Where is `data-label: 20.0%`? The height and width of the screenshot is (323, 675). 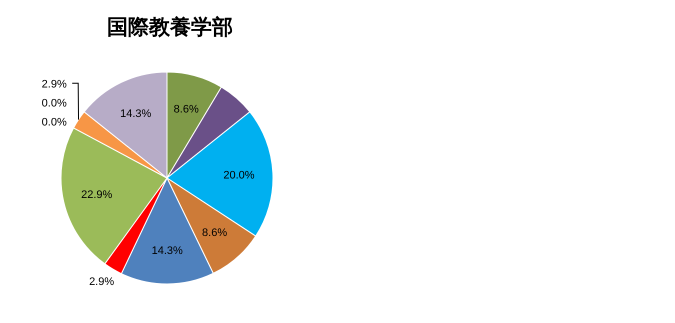
data-label: 20.0% is located at coordinates (239, 176).